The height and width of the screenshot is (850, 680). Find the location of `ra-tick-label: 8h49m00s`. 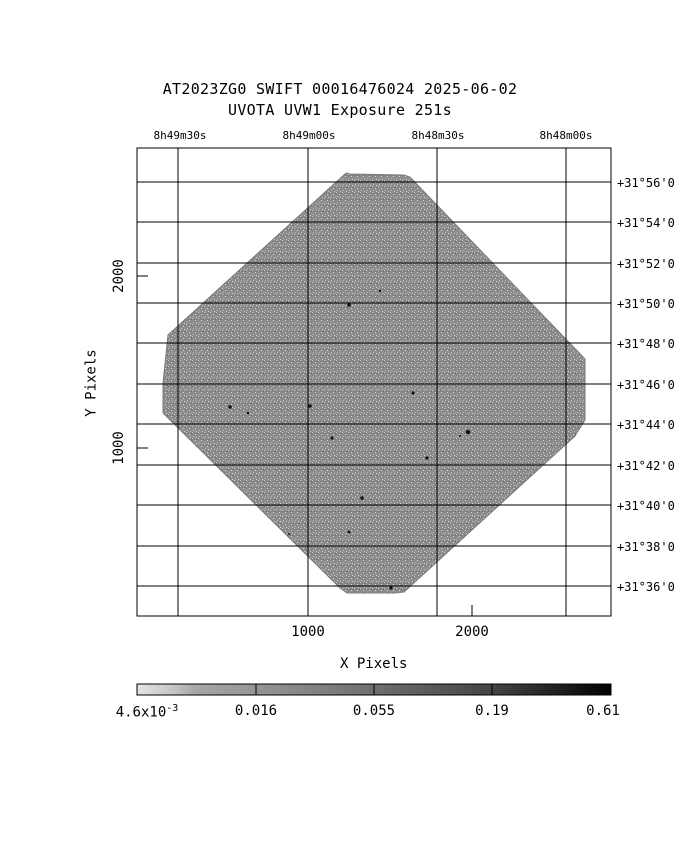

ra-tick-label: 8h49m00s is located at coordinates (309, 135).